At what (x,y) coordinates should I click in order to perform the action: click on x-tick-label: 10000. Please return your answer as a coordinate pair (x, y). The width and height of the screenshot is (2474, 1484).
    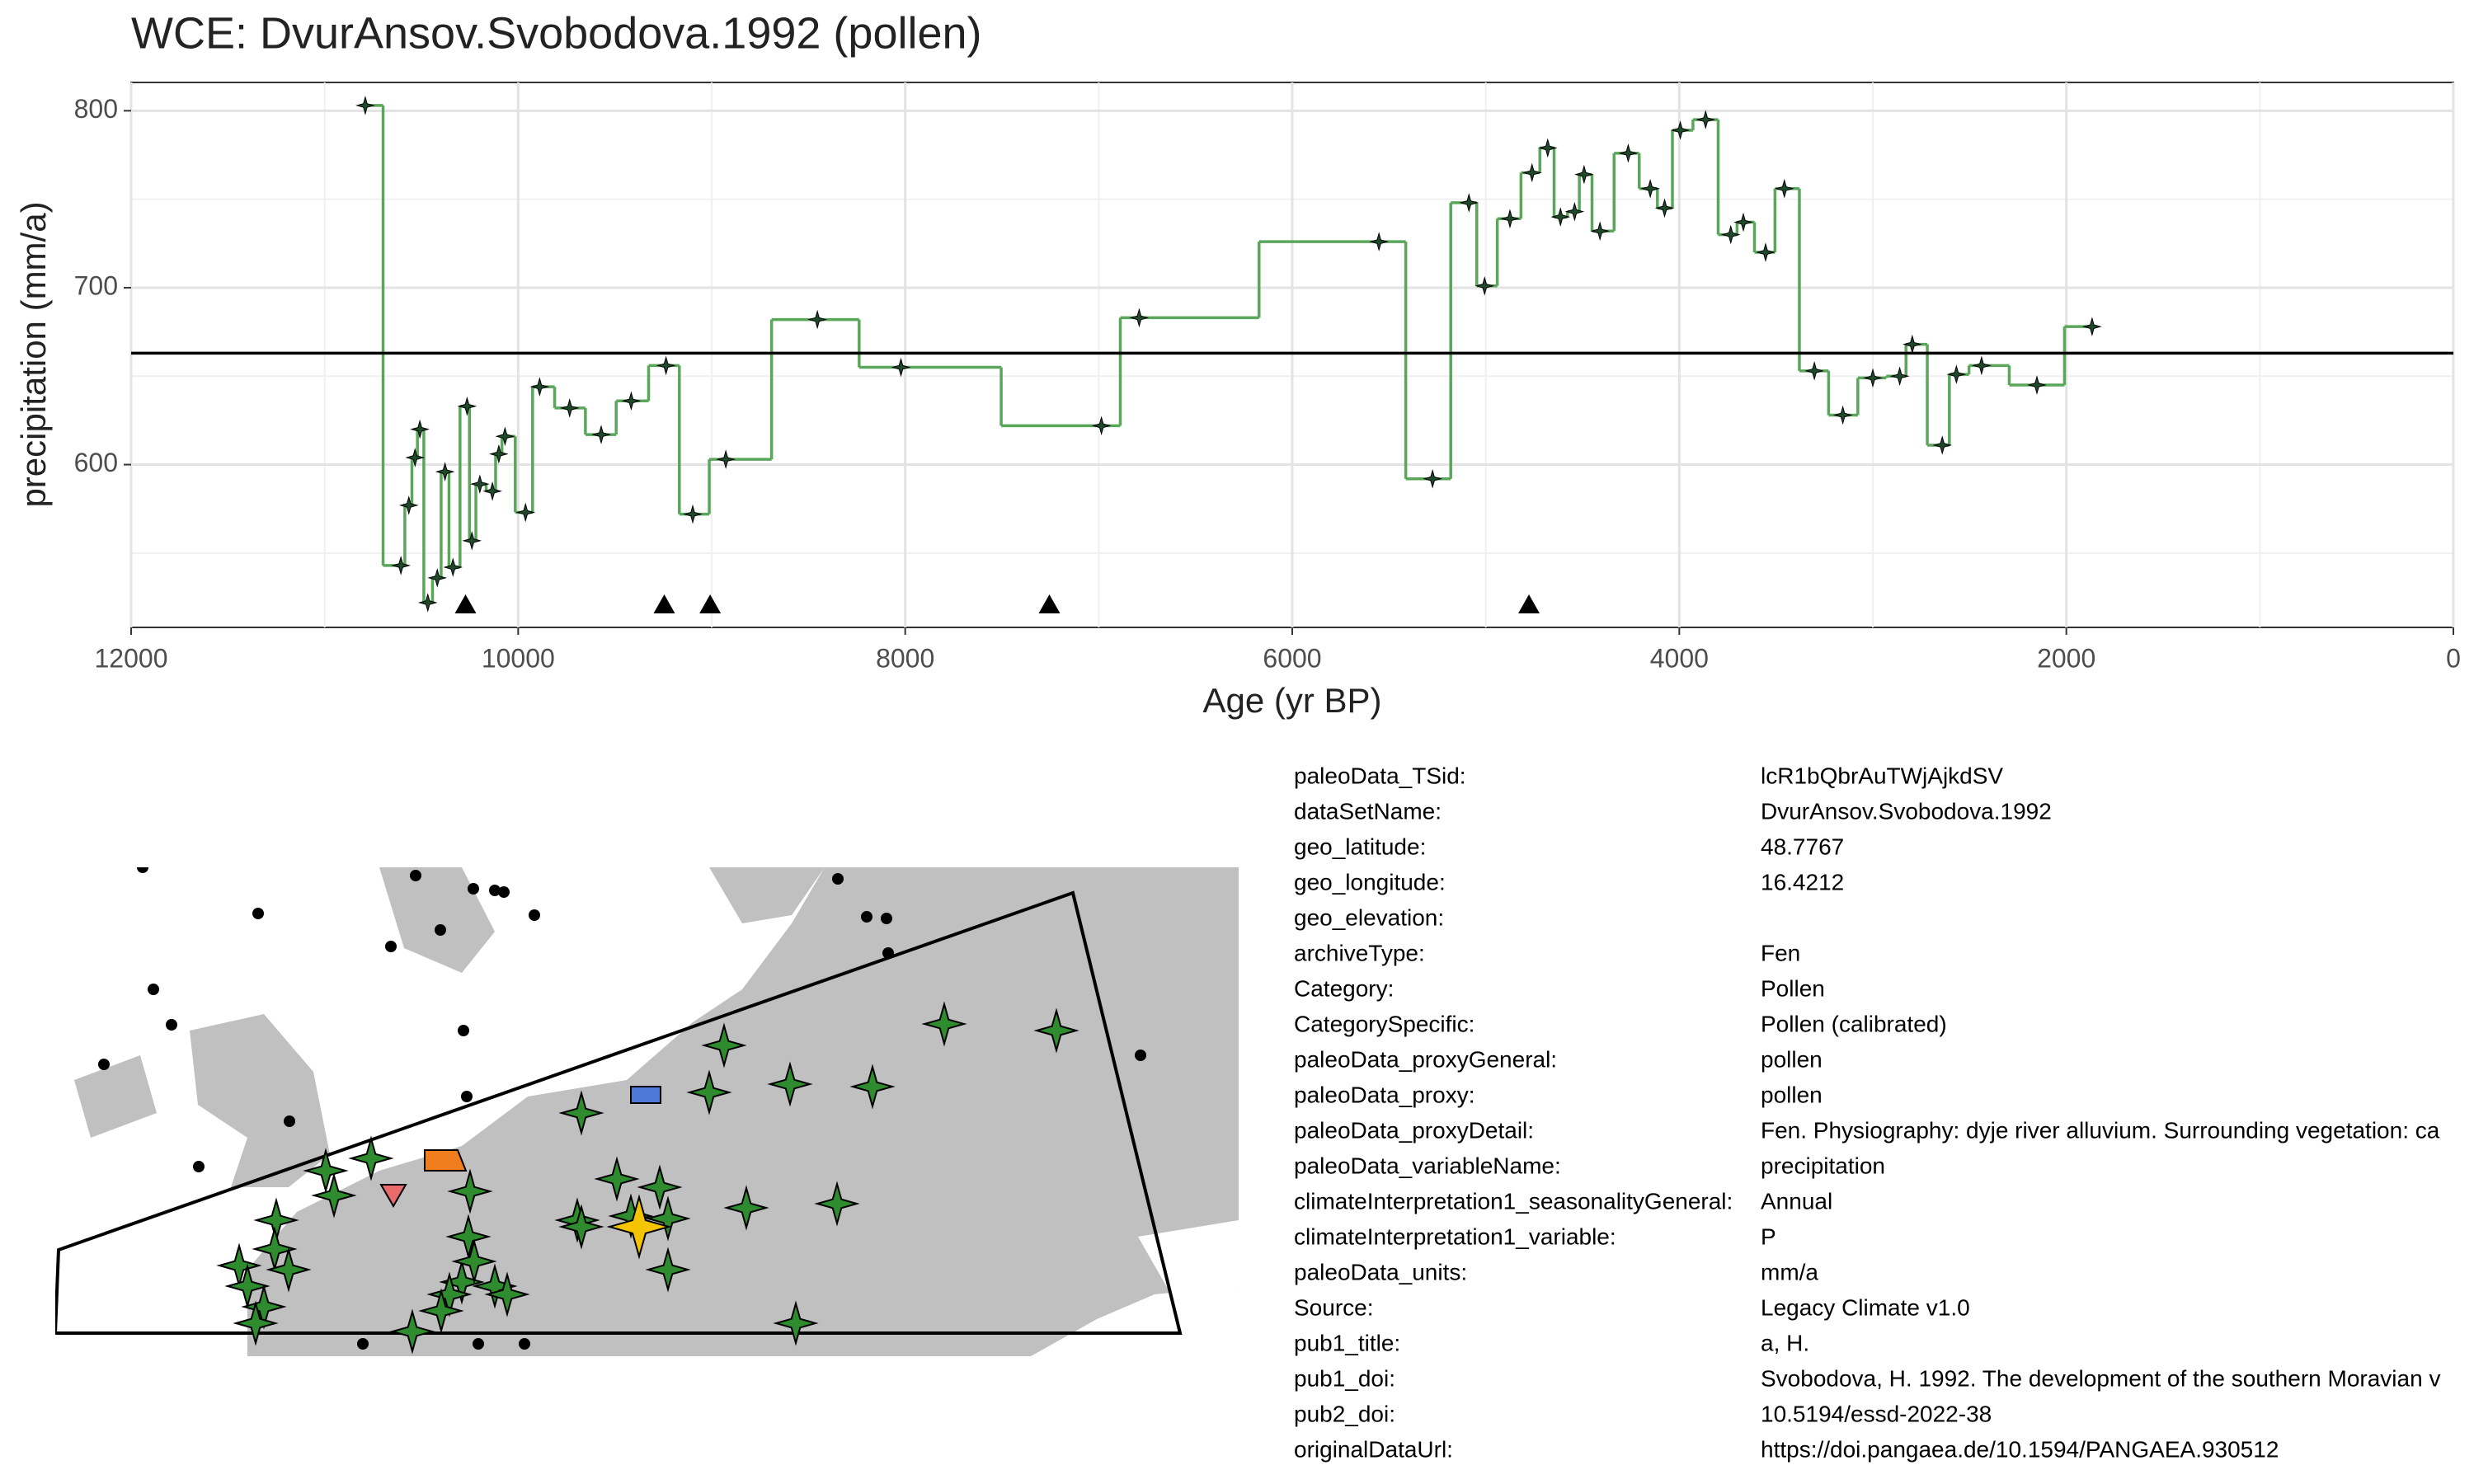
    Looking at the image, I should click on (518, 658).